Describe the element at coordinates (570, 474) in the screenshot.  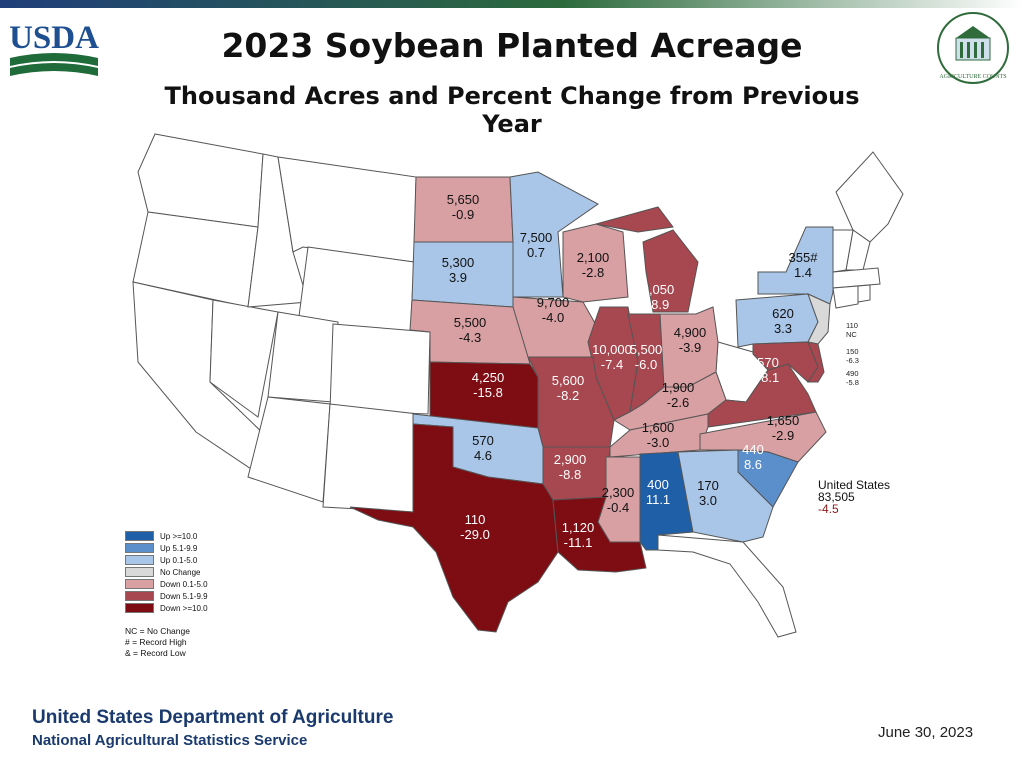
I see `state-label-AR-change: -8.8` at that location.